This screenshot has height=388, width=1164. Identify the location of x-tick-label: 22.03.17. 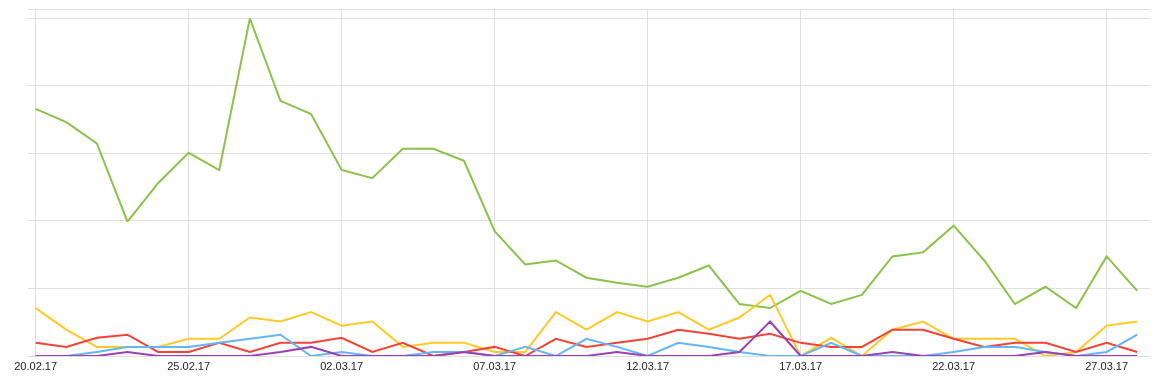
(954, 366).